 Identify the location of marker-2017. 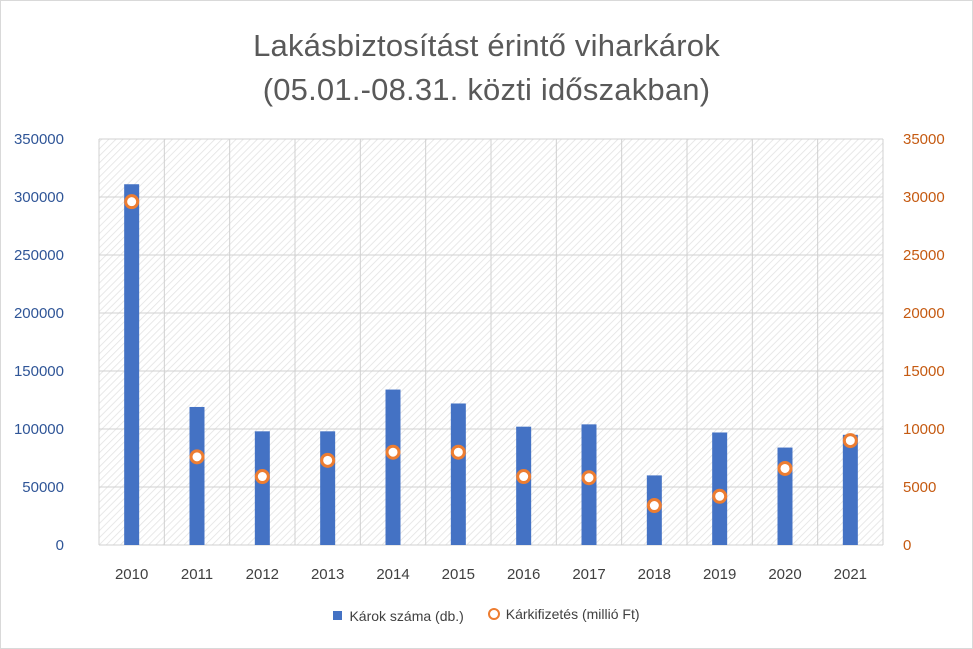
(589, 478).